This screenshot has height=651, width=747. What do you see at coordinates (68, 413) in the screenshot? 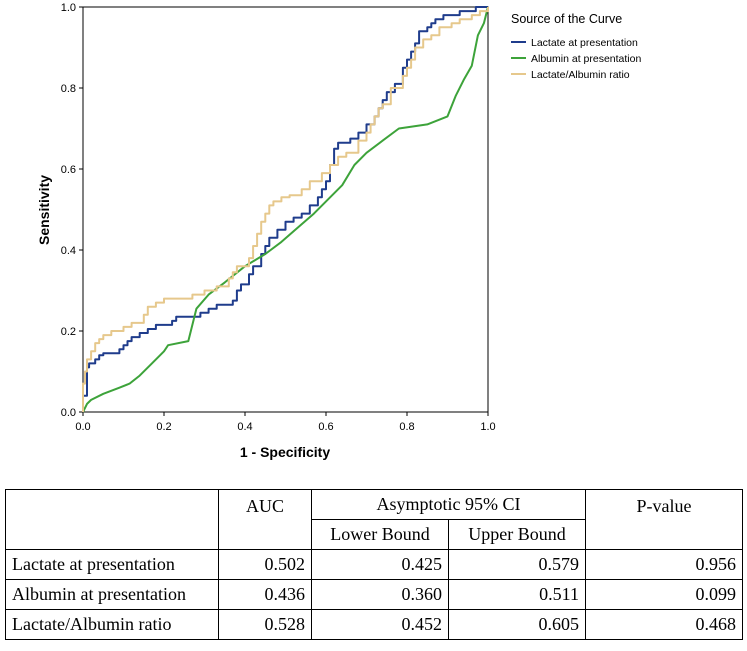
I see `y-tick-label: 0.0` at bounding box center [68, 413].